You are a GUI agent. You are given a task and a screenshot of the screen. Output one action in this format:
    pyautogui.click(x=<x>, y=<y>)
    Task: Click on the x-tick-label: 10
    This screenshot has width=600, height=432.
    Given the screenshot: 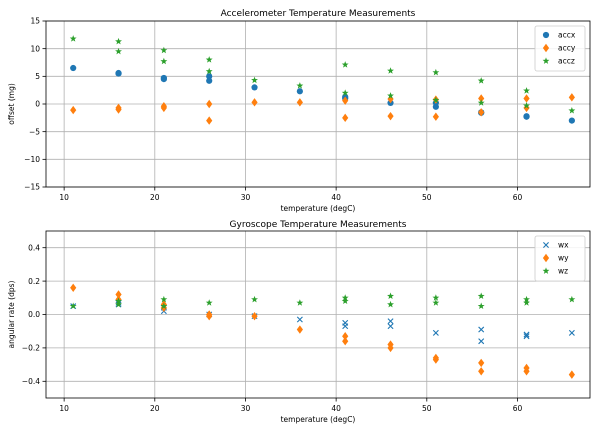 What is the action you would take?
    pyautogui.click(x=64, y=197)
    